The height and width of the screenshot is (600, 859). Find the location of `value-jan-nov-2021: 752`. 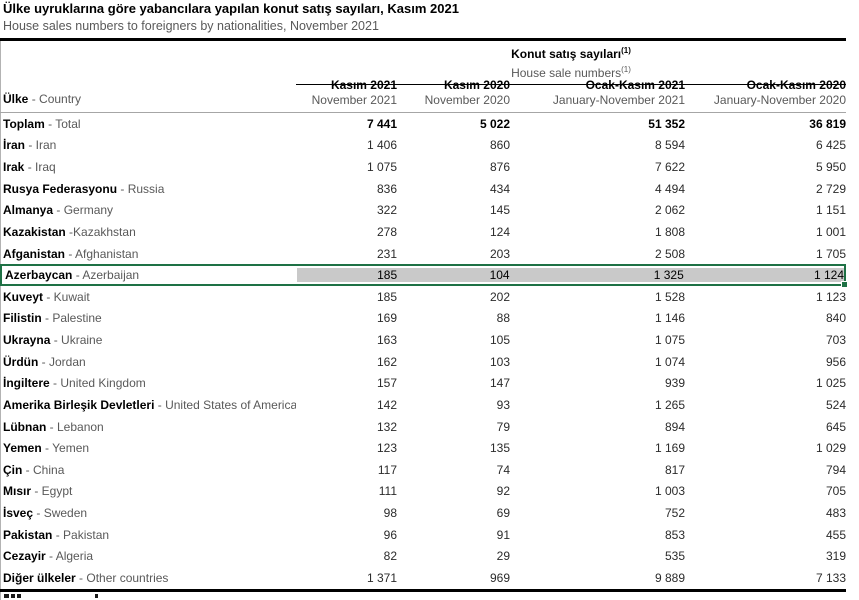

value-jan-nov-2021: 752 is located at coordinates (674, 513).